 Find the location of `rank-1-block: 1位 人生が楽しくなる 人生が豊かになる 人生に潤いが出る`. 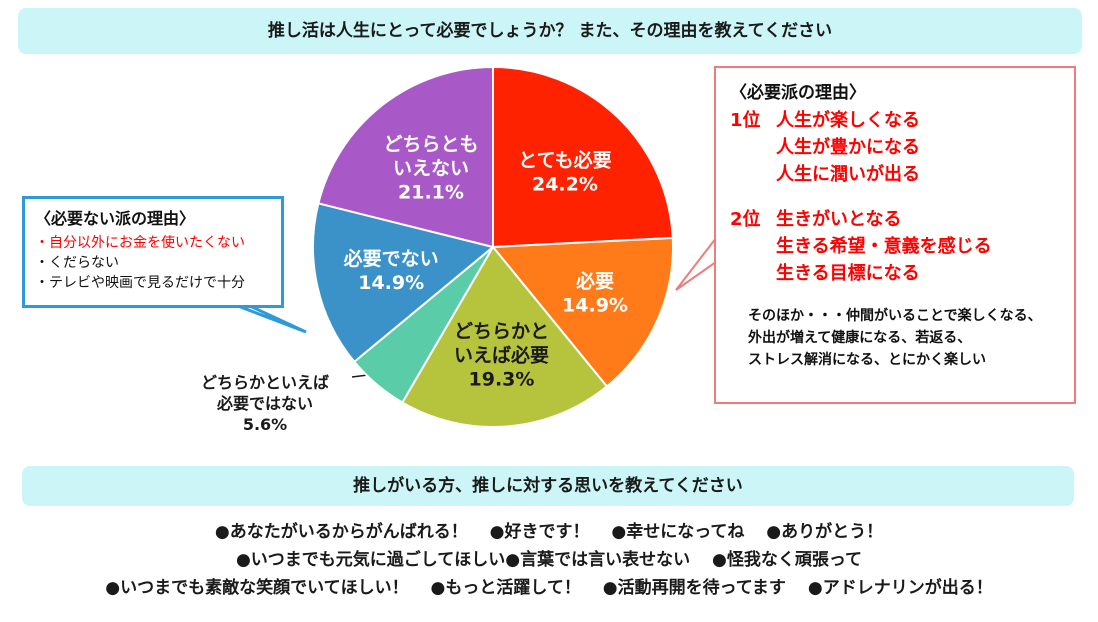

rank-1-block: 1位 人生が楽しくなる 人生が豊かになる 人生に潤いが出る is located at coordinates (895, 147).